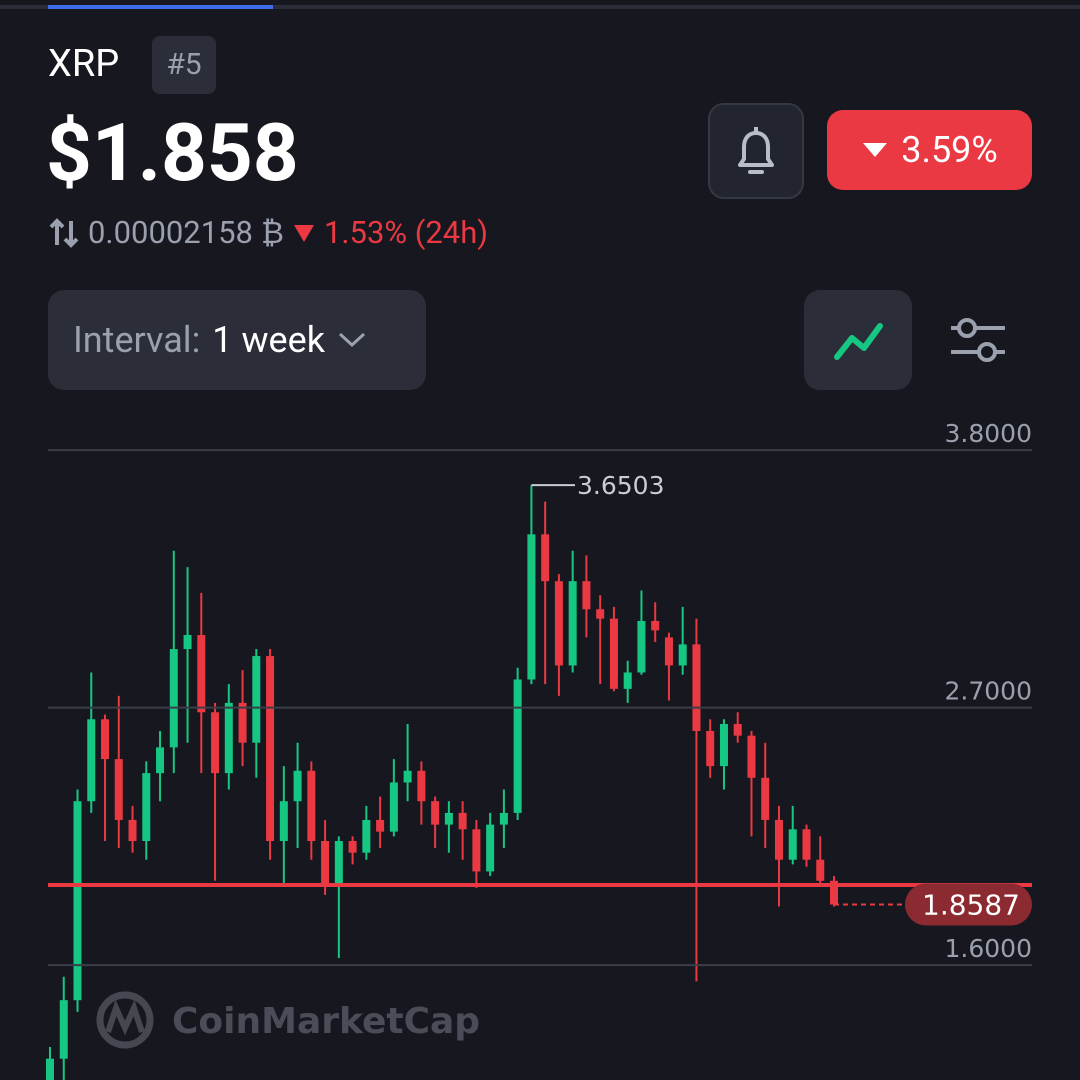 The width and height of the screenshot is (1080, 1080). Describe the element at coordinates (170, 232) in the screenshot. I see `btc-price: 0.00002158` at that location.